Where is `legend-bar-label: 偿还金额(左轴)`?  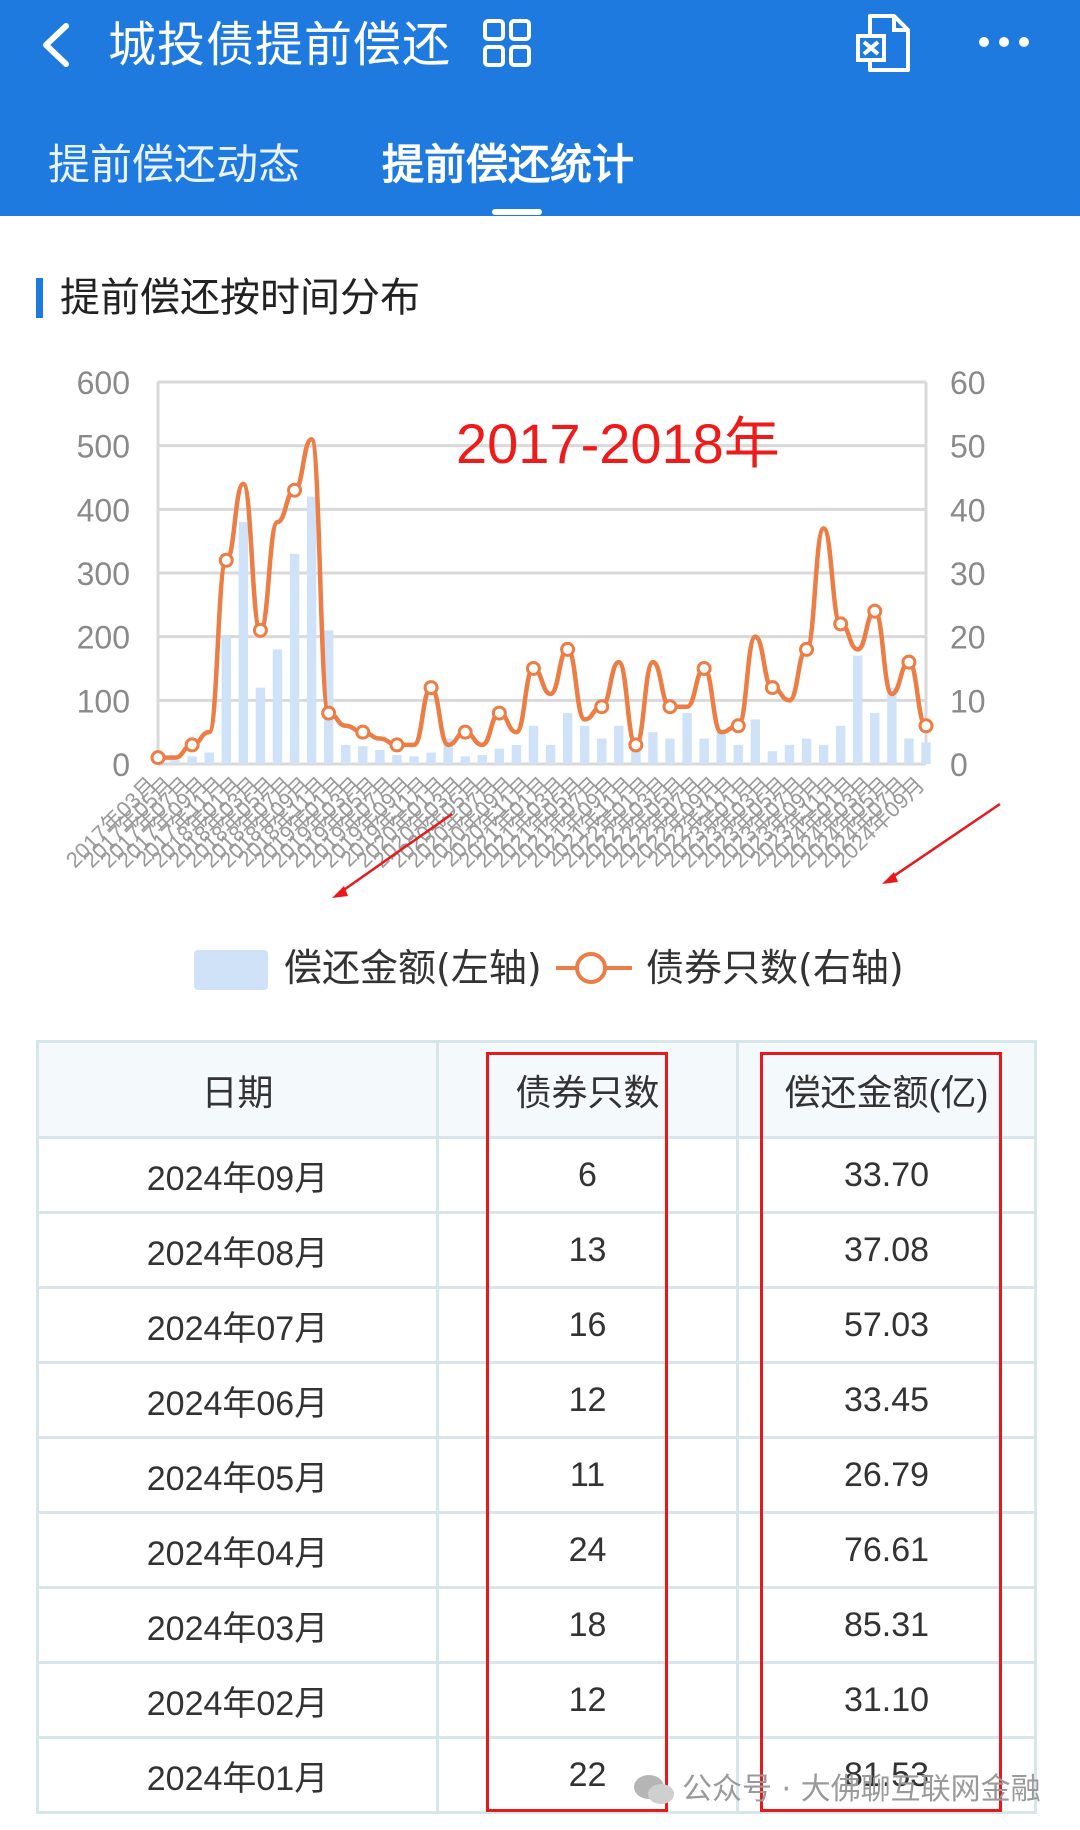 legend-bar-label: 偿还金额(左轴) is located at coordinates (413, 968).